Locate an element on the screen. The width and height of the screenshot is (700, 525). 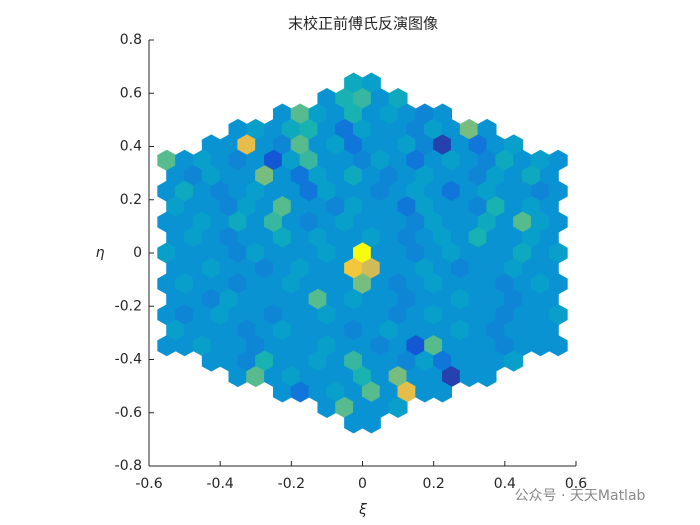
watermark: 公众号 · 天天Matlab is located at coordinates (580, 496).